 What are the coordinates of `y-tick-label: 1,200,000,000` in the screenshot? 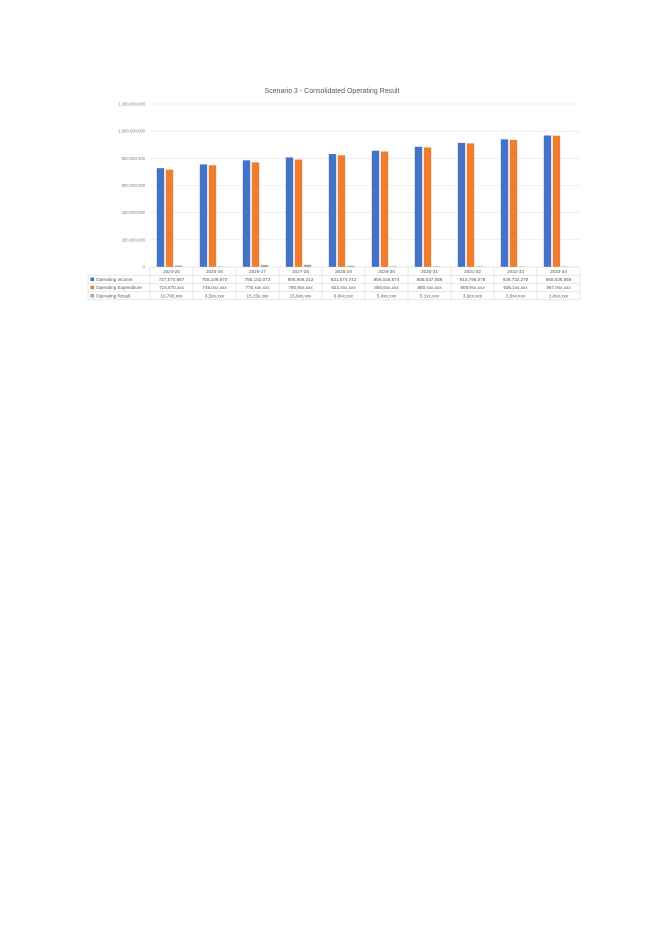 It's located at (131, 104).